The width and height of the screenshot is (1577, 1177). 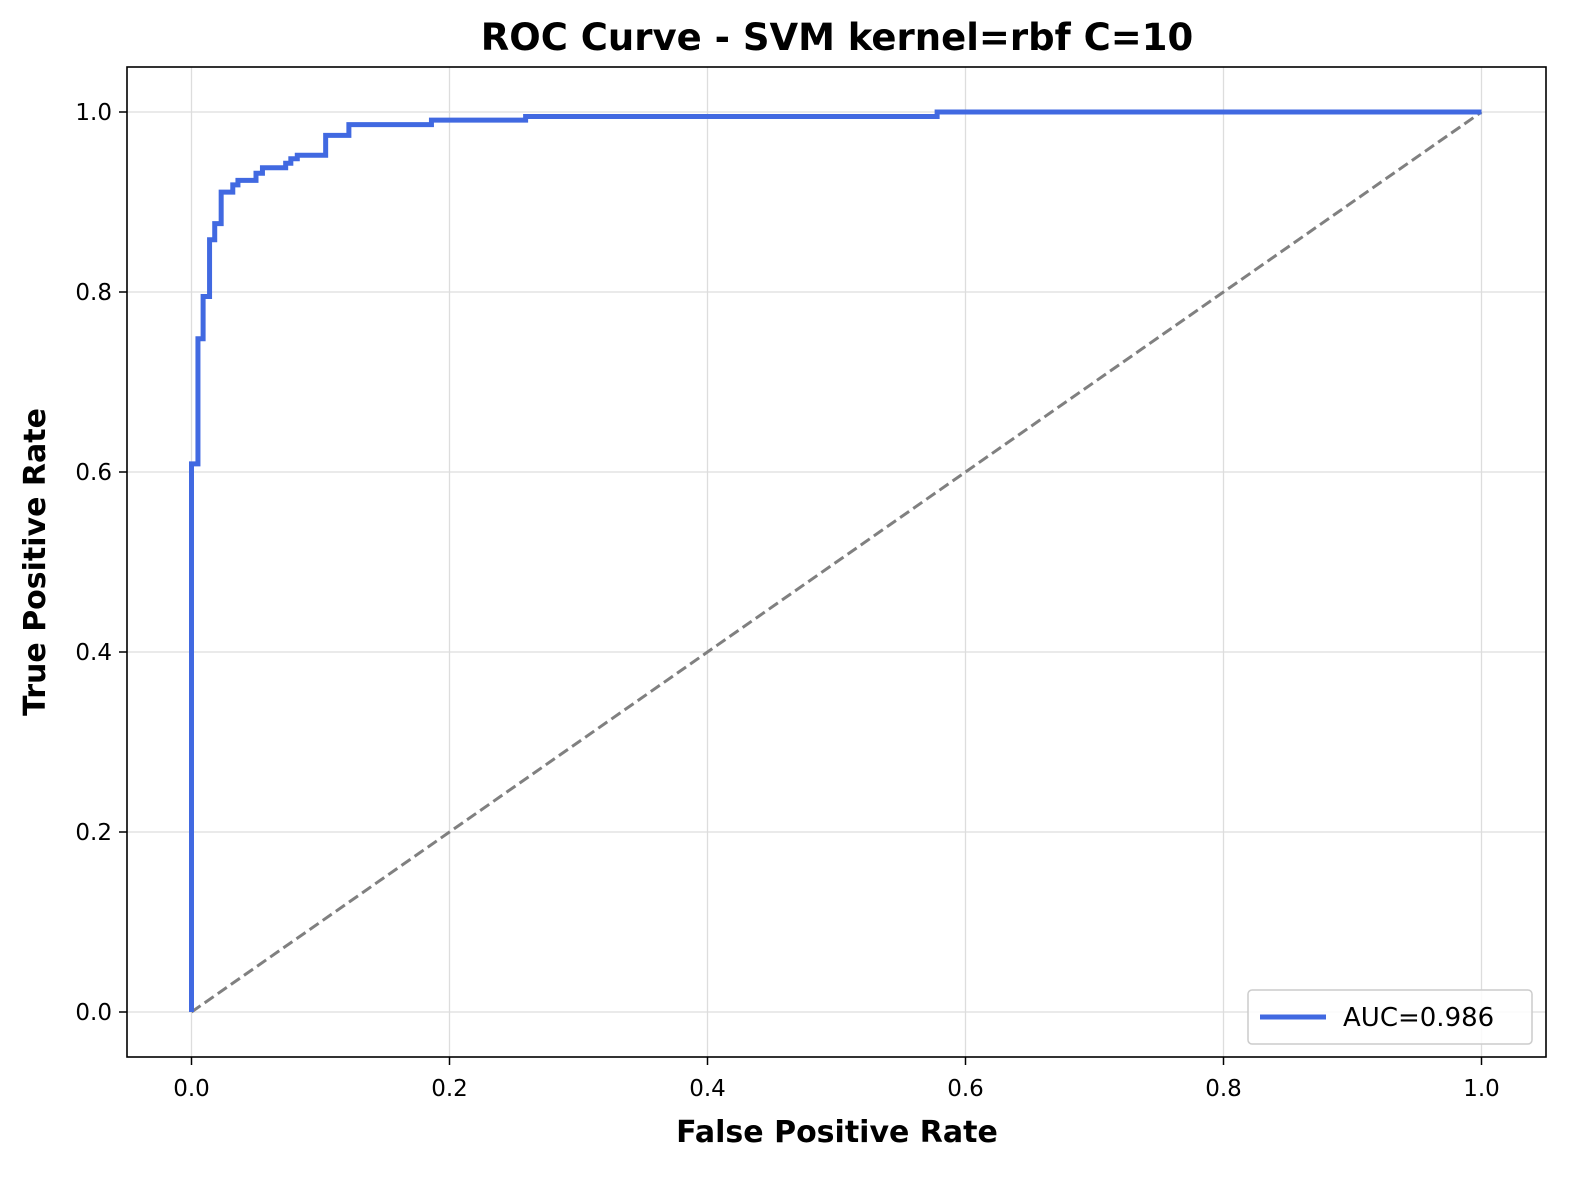 I want to click on x-tick-label: 0.0, so click(x=191, y=1089).